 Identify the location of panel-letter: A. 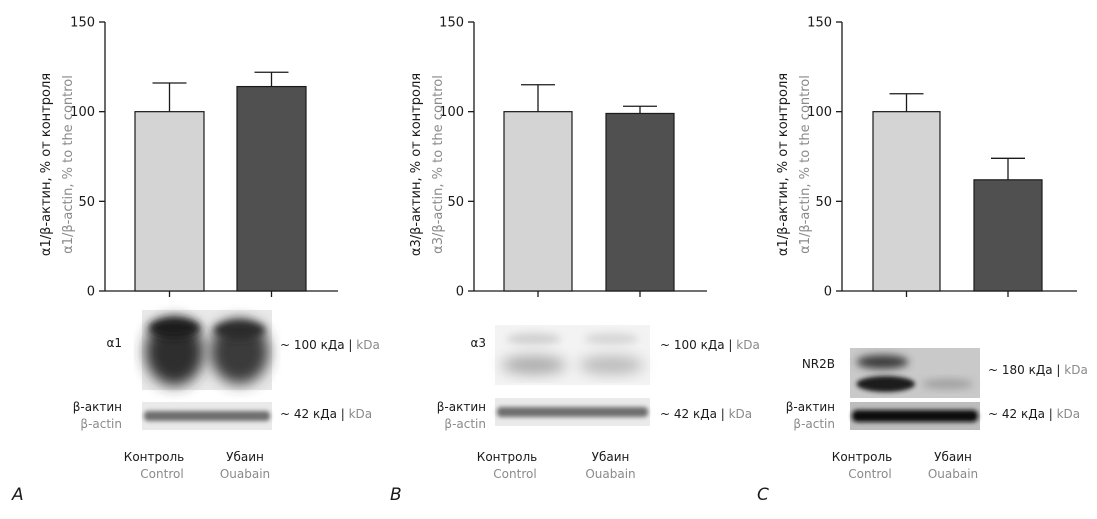
(17, 495).